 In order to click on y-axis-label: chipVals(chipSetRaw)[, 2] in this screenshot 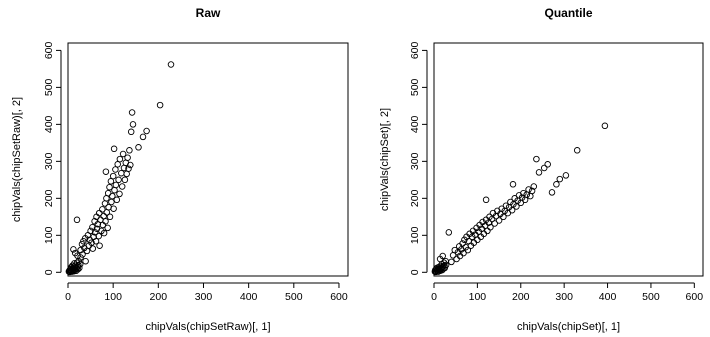, I will do `click(17, 159)`.